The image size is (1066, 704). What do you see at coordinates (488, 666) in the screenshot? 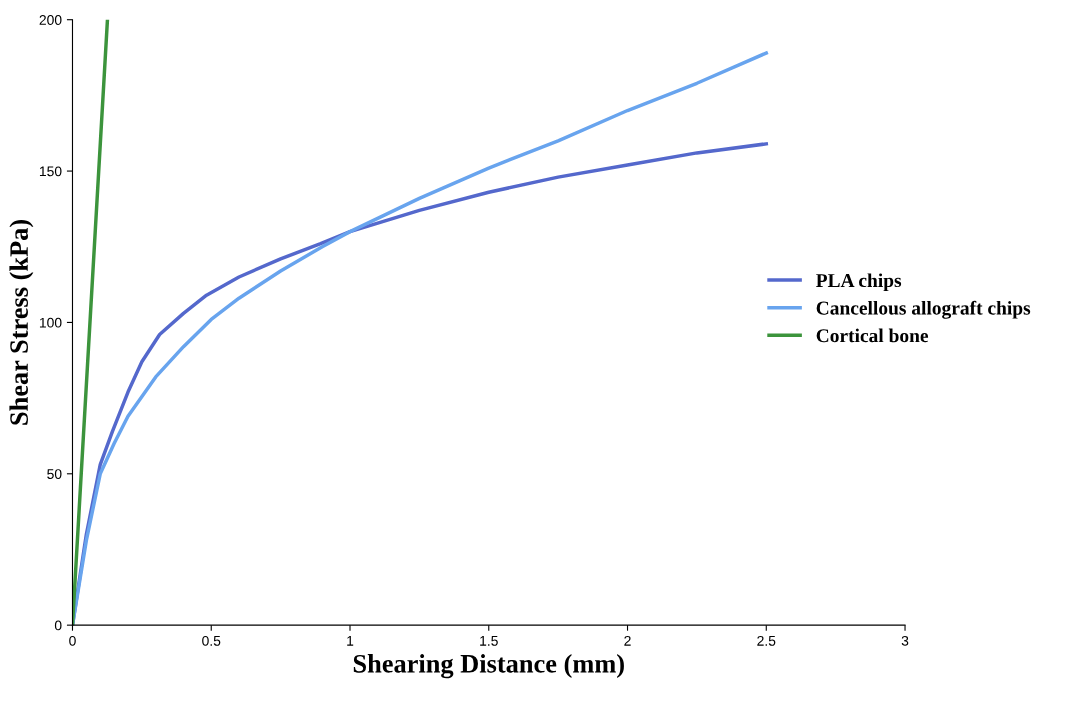
I see `x-axis-title: Shearing Distance (mm)` at bounding box center [488, 666].